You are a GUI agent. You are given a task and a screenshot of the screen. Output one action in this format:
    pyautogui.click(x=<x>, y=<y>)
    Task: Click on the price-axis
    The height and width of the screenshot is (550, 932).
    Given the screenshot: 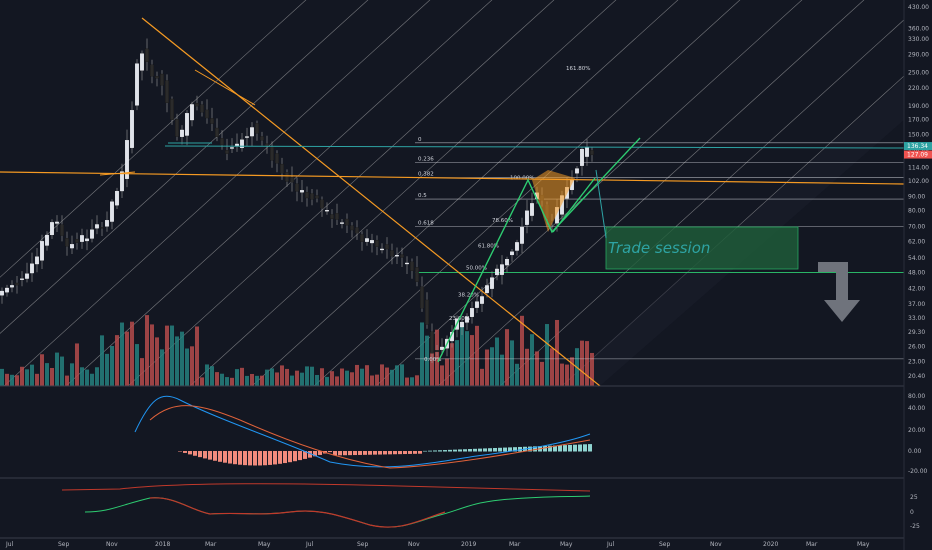 What is the action you would take?
    pyautogui.click(x=918, y=275)
    